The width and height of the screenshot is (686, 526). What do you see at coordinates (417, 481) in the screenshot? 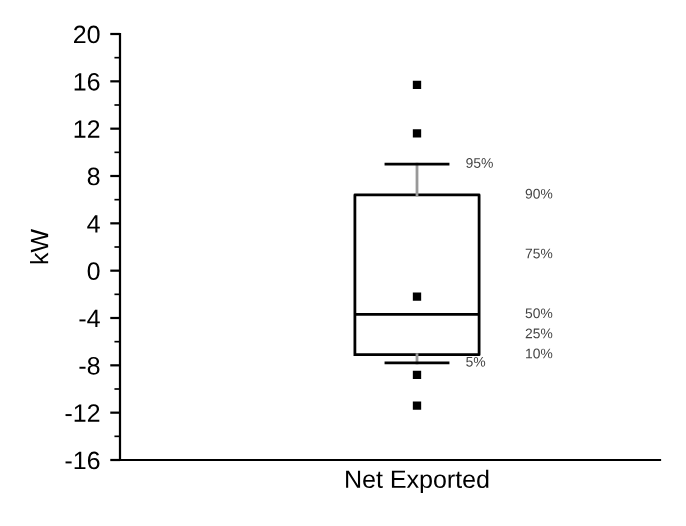
I see `x-tick-label: Net Exported` at bounding box center [417, 481].